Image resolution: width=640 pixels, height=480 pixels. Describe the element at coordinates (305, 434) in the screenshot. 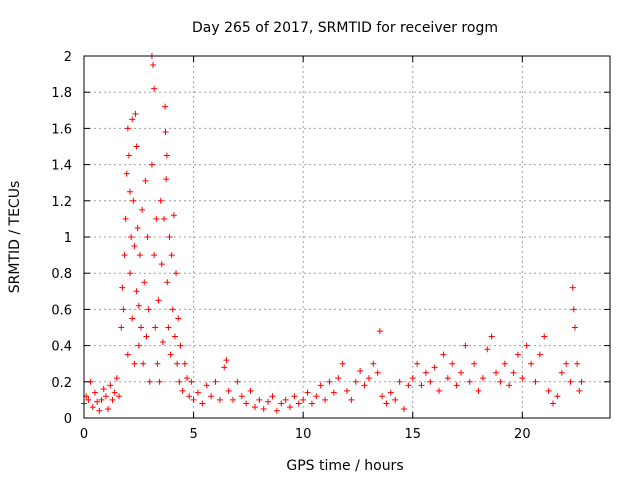

I see `x-tick-labels: 0 5 10 15 20` at that location.